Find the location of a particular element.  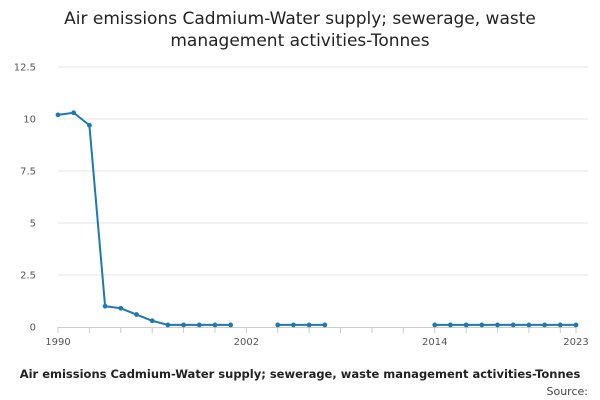

x-tick-label: 2023 is located at coordinates (575, 342).